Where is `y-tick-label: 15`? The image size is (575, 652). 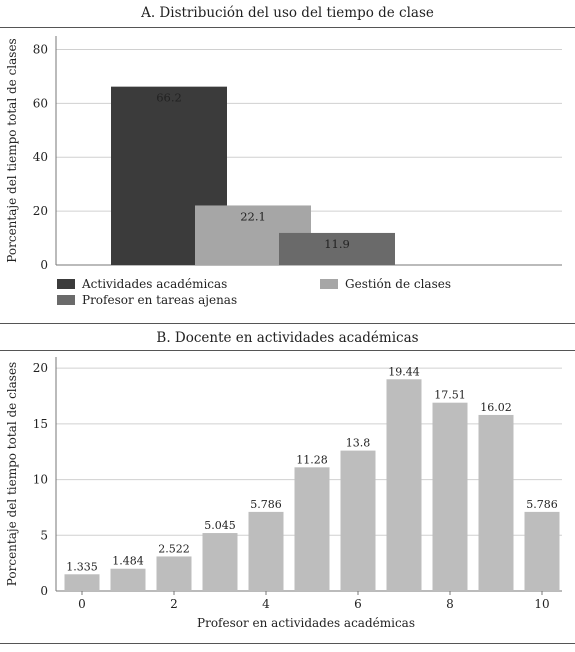
y-tick-label: 15 is located at coordinates (40, 424).